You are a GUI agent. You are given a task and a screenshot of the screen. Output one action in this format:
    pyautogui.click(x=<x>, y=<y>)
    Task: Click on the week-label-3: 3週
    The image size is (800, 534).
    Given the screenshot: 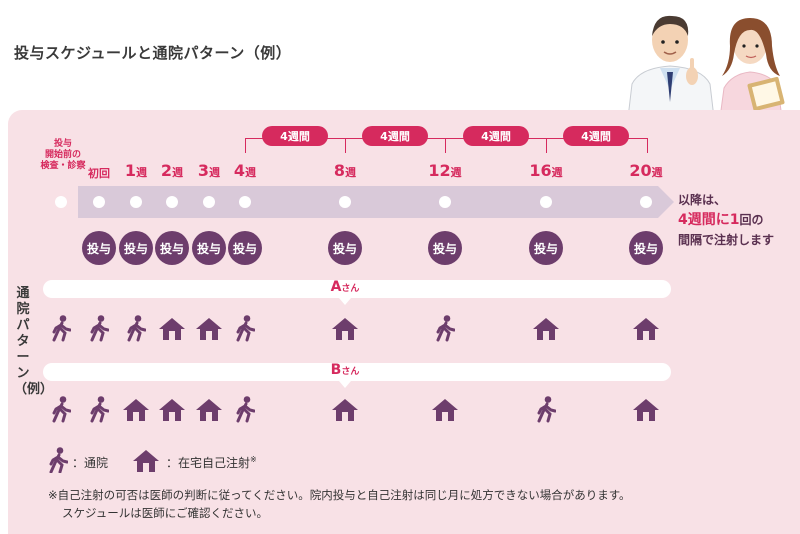 What is the action you would take?
    pyautogui.click(x=209, y=170)
    